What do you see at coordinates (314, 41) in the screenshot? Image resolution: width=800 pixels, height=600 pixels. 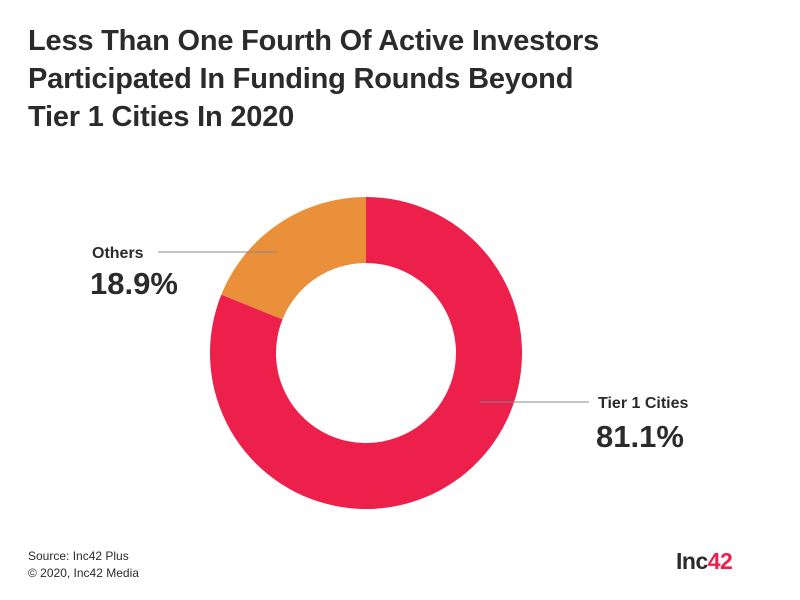 I see `chart-title-line: Less Than One Fourth Of Active Investors` at bounding box center [314, 41].